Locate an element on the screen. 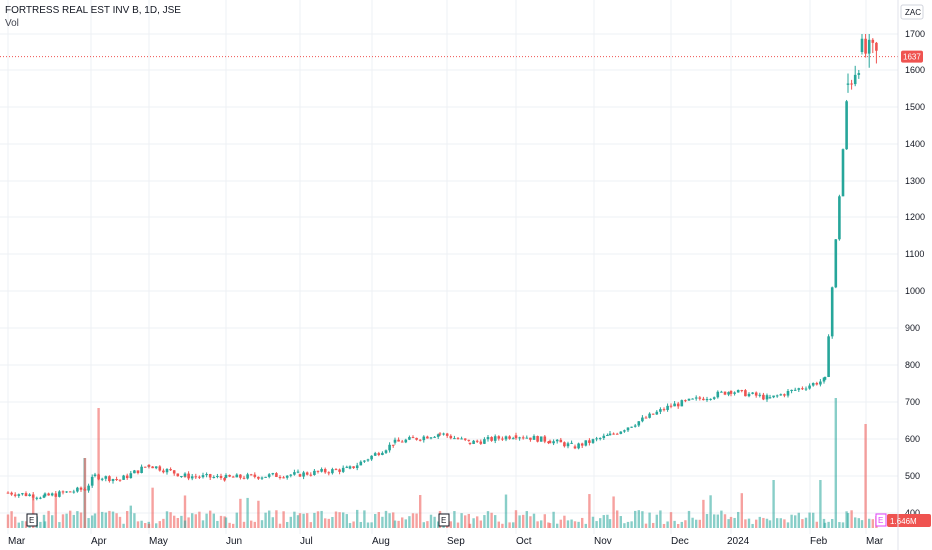 Image resolution: width=932 pixels, height=550 pixels. x-tick-label: Aug is located at coordinates (381, 541).